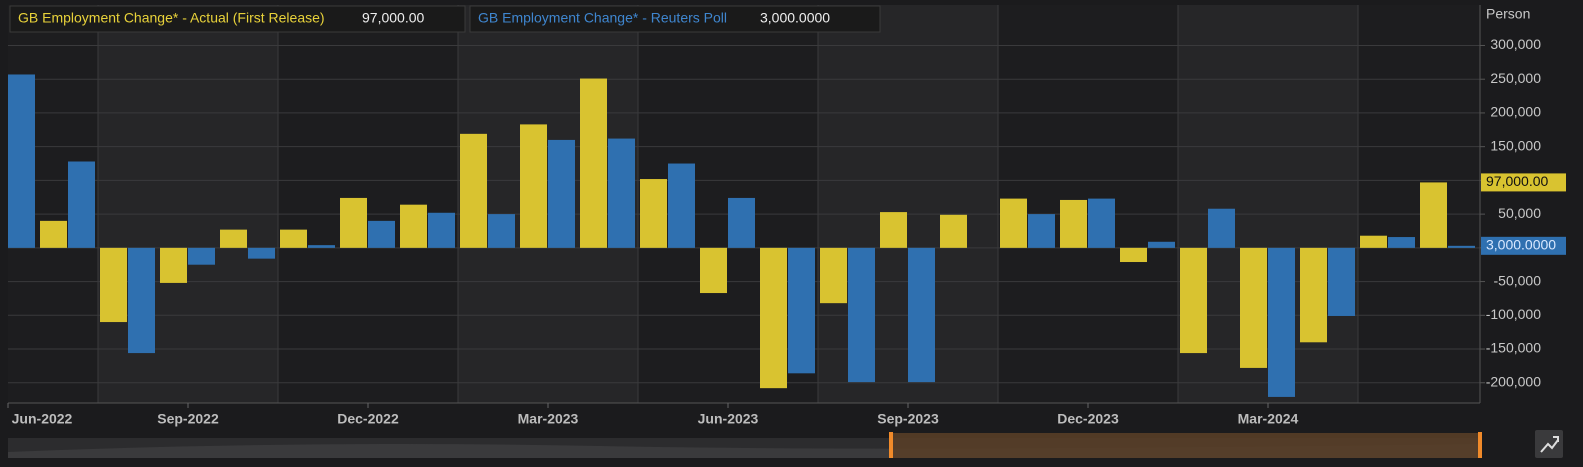 The width and height of the screenshot is (1583, 467). Describe the element at coordinates (1513, 314) in the screenshot. I see `y-tick-label: -100,000` at that location.